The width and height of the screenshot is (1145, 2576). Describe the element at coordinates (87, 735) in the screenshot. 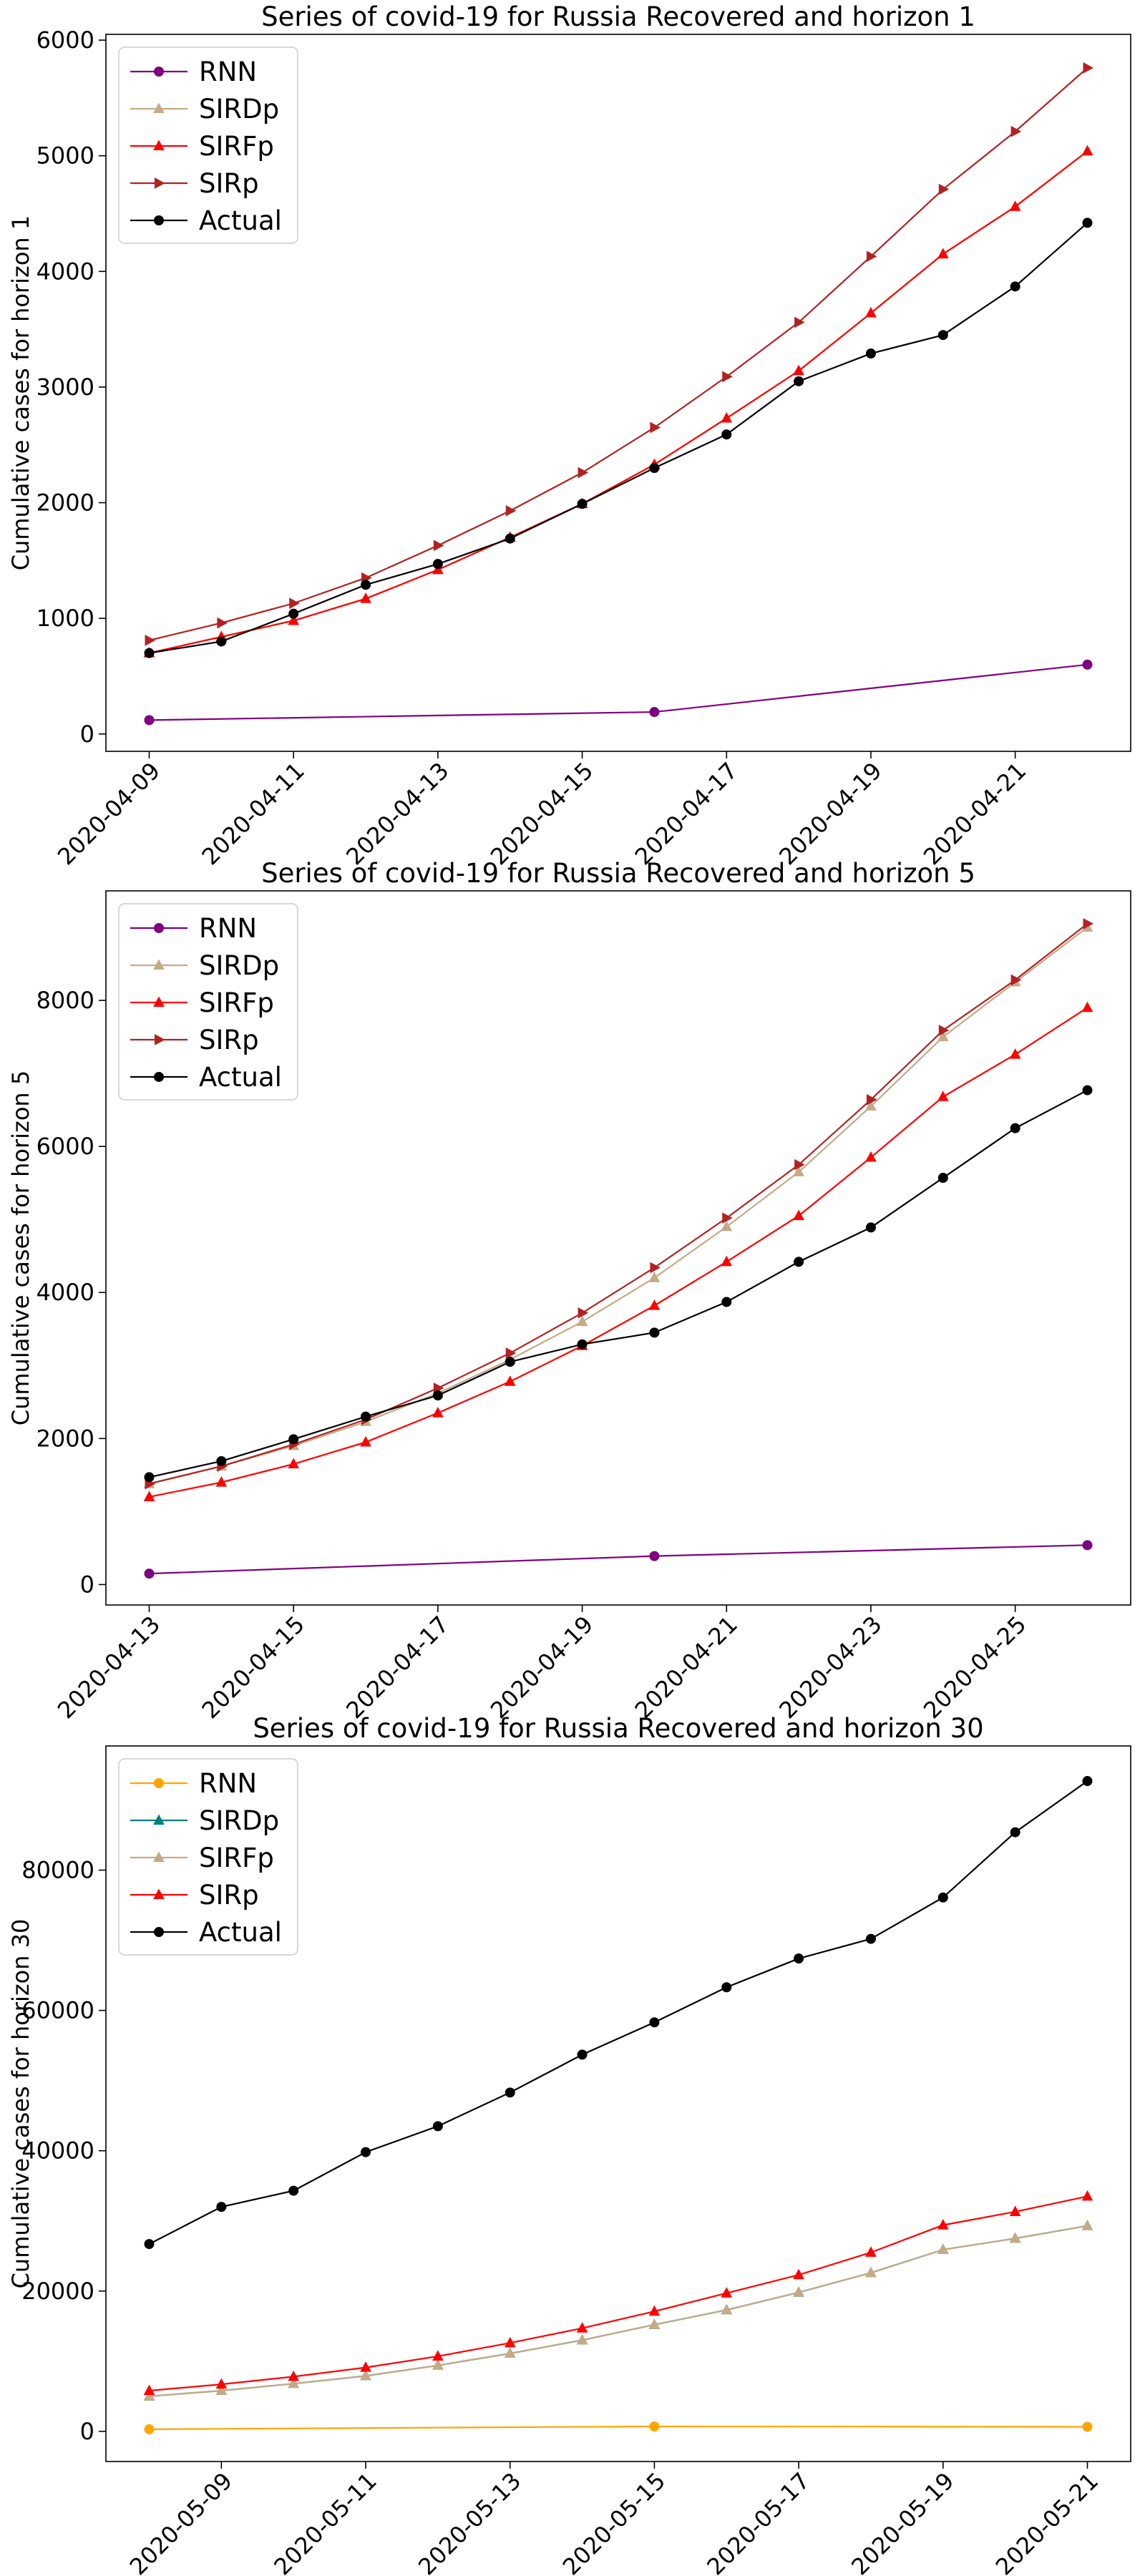

I see `y-tick-label: 0` at that location.